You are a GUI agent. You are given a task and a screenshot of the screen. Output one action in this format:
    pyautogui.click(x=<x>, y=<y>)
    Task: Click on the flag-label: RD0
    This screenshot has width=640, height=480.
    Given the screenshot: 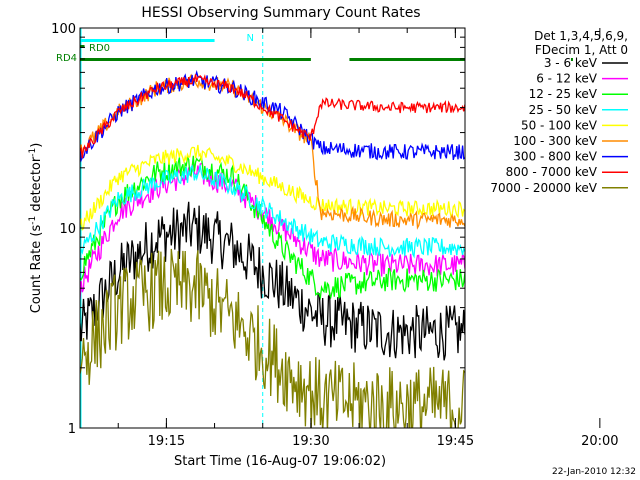 What is the action you would take?
    pyautogui.click(x=99, y=48)
    